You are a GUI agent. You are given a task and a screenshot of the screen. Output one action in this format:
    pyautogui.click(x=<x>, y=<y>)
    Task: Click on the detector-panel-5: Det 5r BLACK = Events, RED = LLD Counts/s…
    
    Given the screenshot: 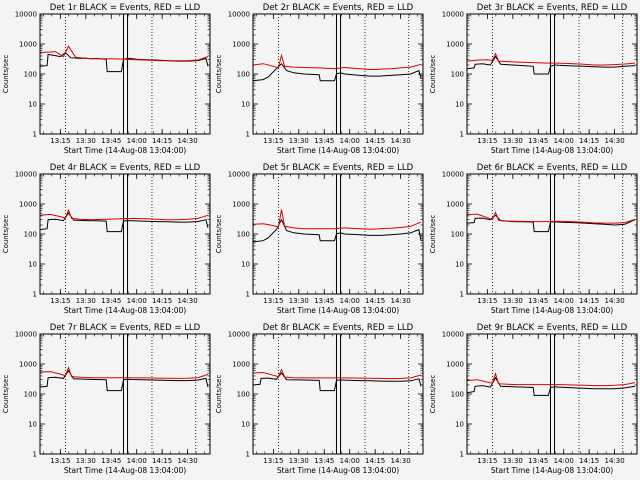 What is the action you would take?
    pyautogui.click(x=319, y=239)
    